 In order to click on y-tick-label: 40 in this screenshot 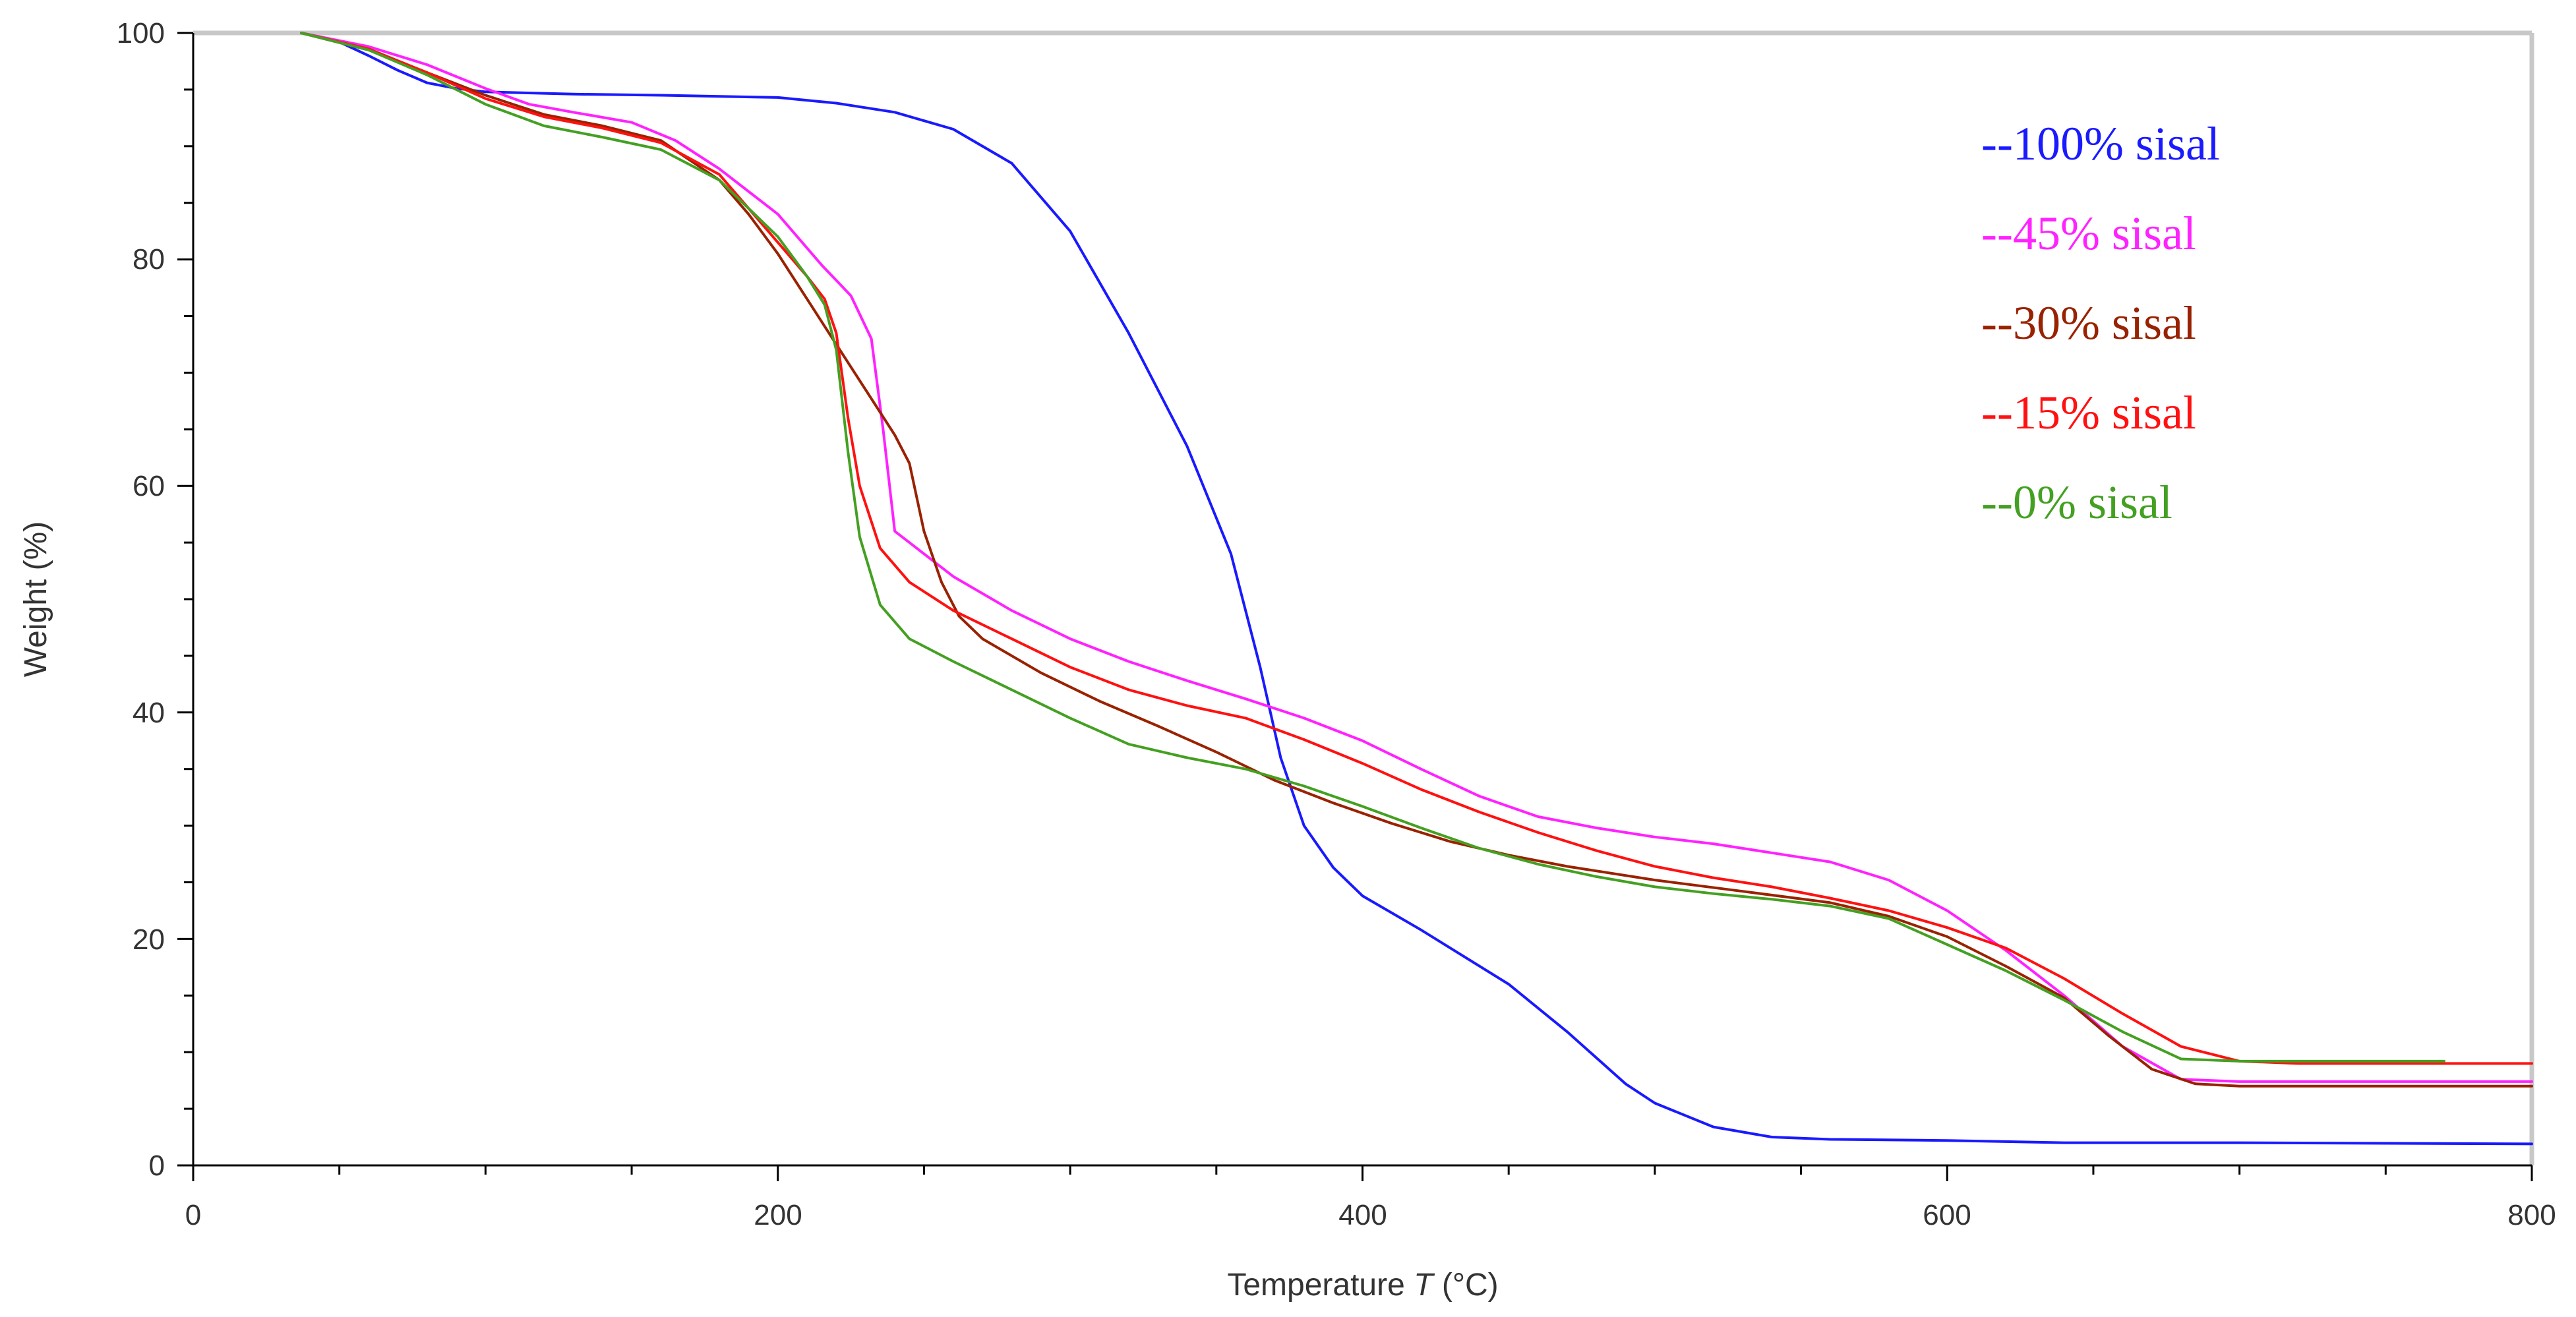, I will do `click(149, 713)`.